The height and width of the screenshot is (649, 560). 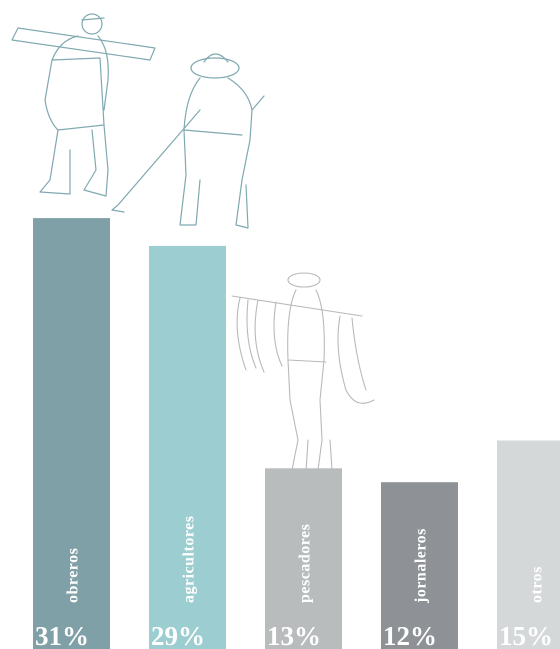 I want to click on category-label: pescadores, so click(x=305, y=563).